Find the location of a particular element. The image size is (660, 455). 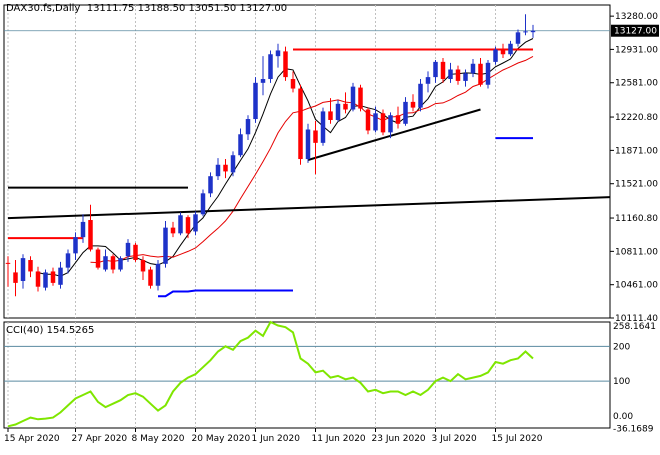

x-tick-label: 27 Apr 2020 is located at coordinates (100, 439).